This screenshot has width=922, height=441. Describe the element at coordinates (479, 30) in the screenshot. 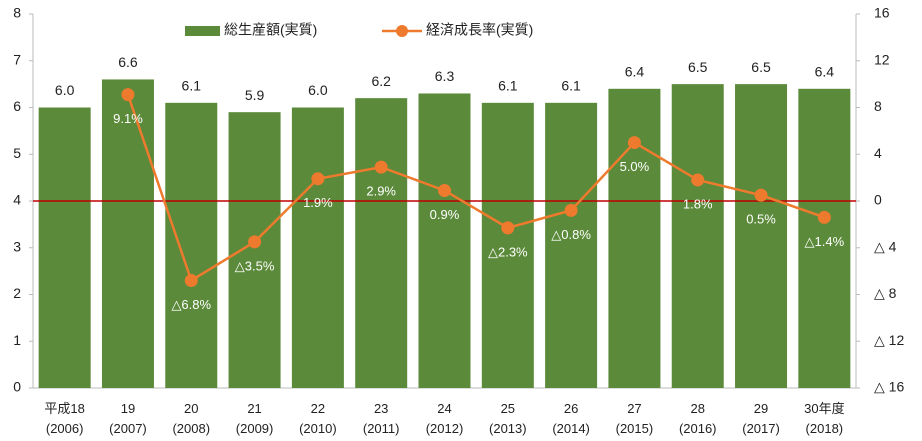

I see `legend-label: 経済成長率(実質)` at that location.